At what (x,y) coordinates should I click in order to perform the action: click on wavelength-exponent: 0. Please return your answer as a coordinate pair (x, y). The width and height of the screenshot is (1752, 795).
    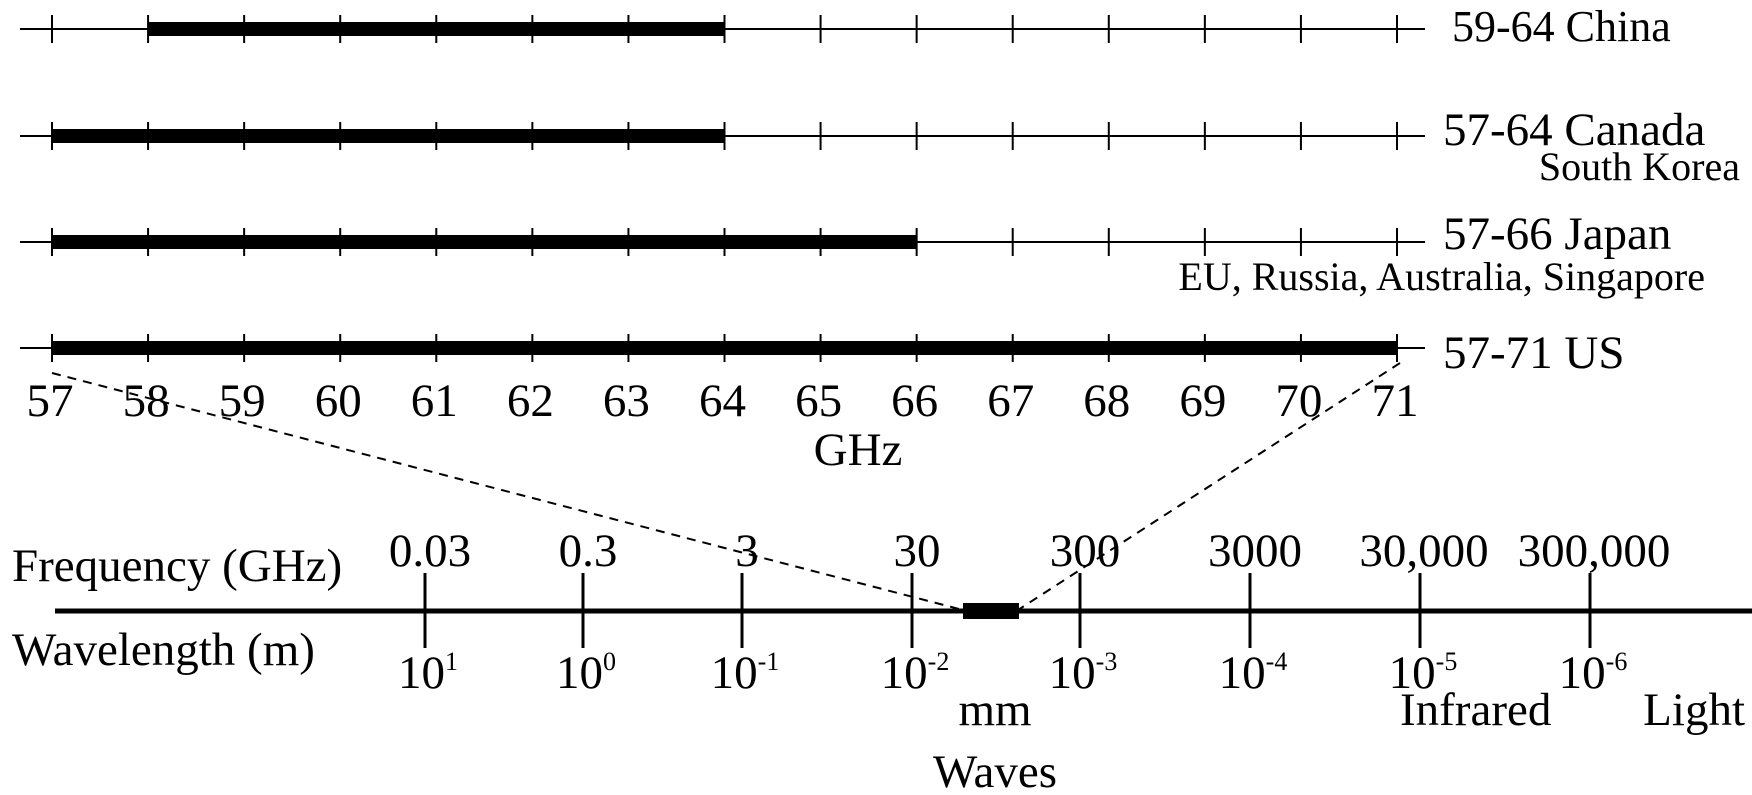
    Looking at the image, I should click on (609, 661).